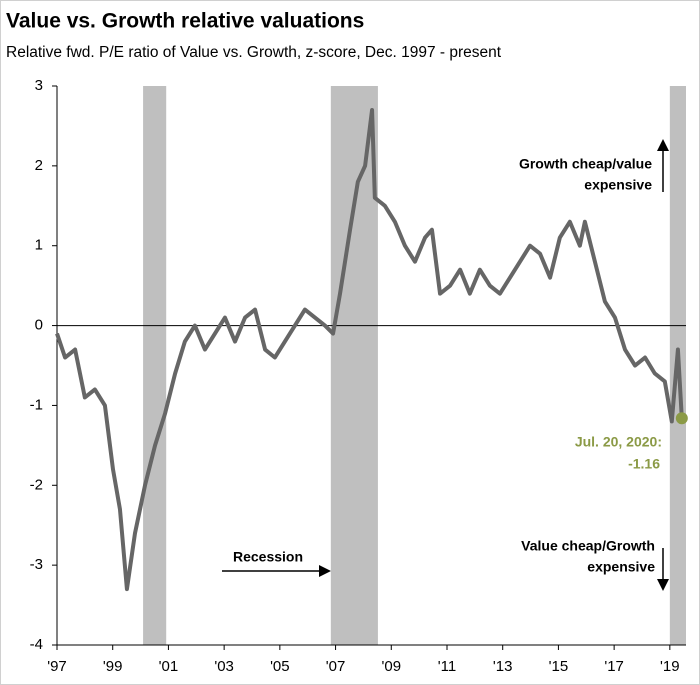  I want to click on y-tick-label: 3, so click(39, 85).